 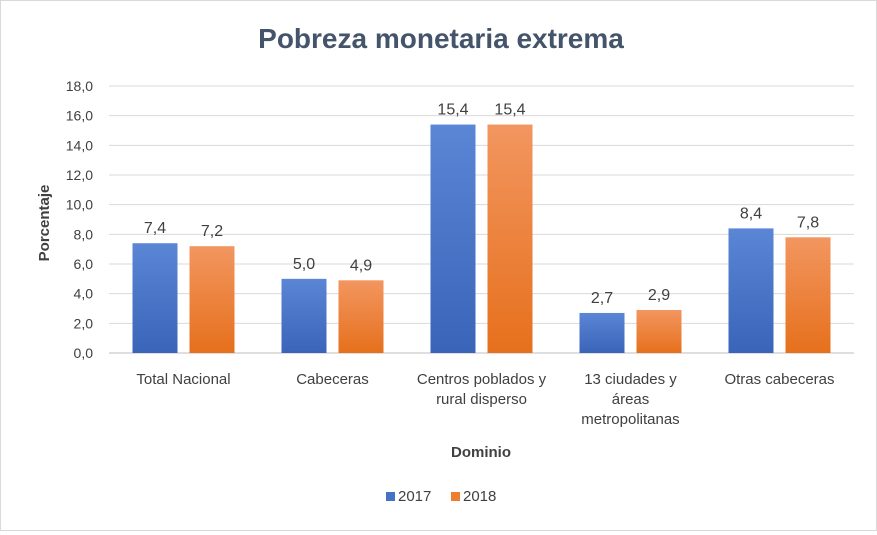 I want to click on y-tick-label: 16,0, so click(x=79, y=116).